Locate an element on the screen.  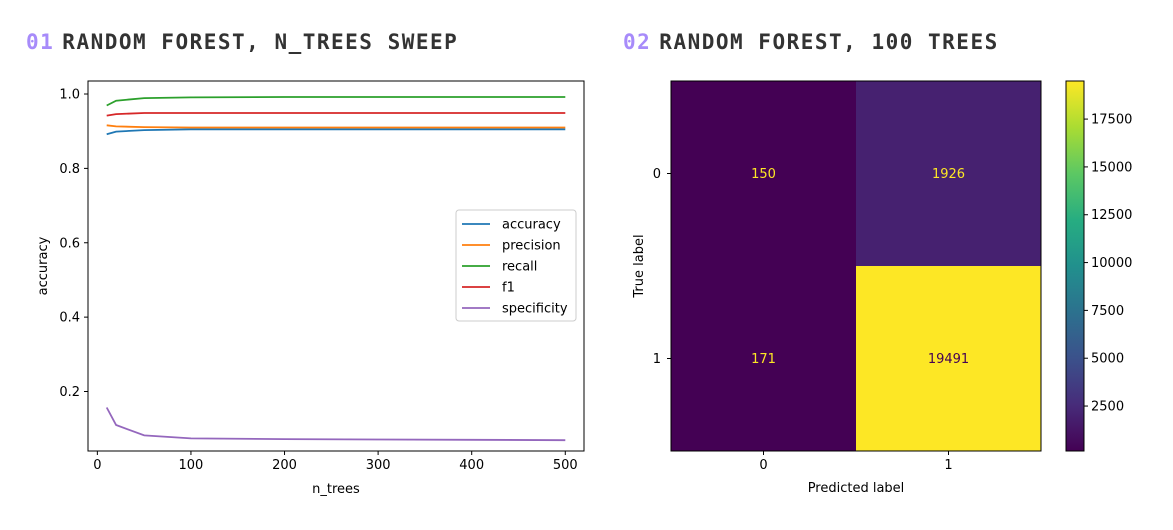
legend: accuracy precision recall f1 specificity is located at coordinates (516, 265).